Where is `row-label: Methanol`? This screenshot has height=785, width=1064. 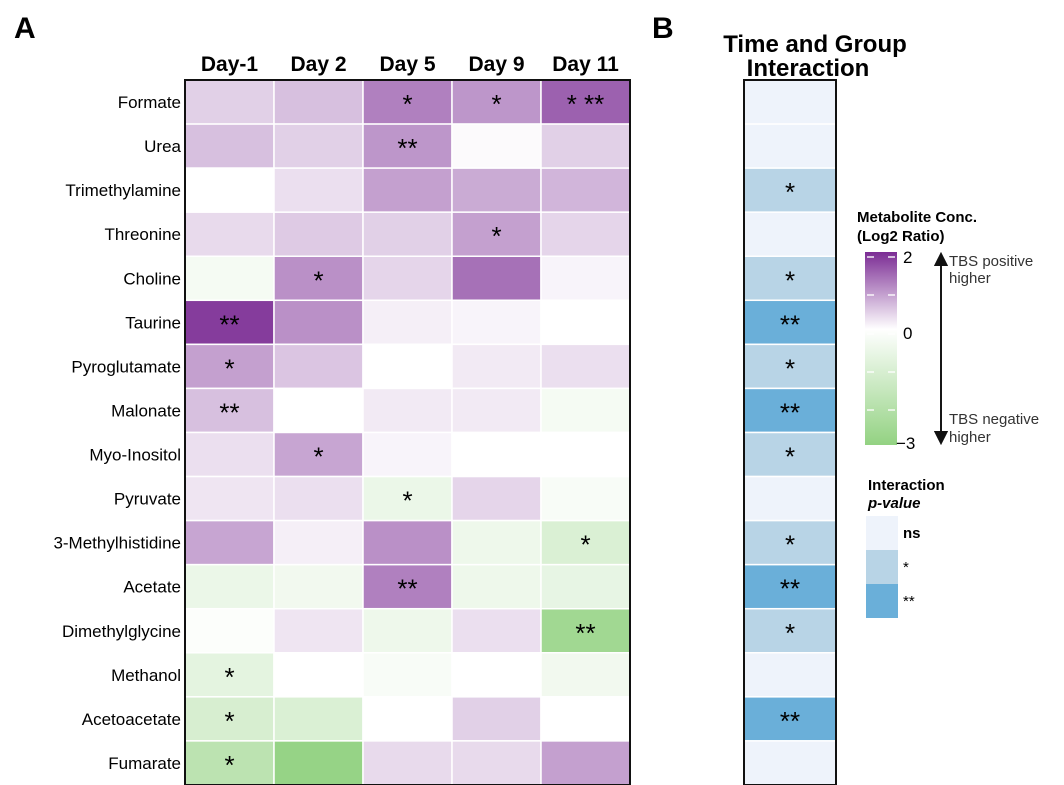 row-label: Methanol is located at coordinates (146, 675).